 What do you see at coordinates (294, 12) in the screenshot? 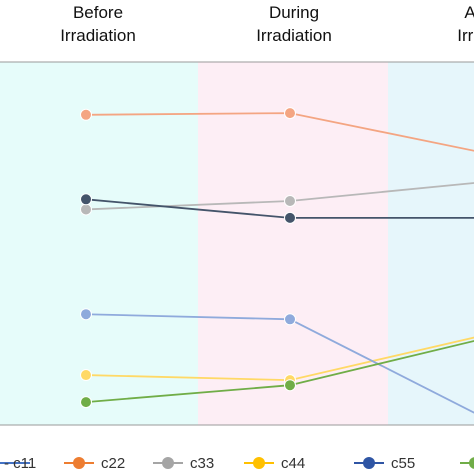
I see `phase-label-2-line-1: During` at bounding box center [294, 12].